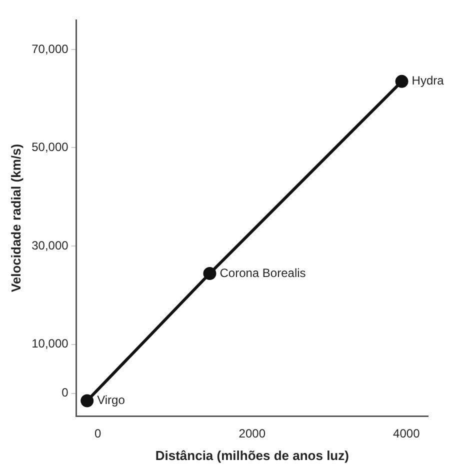 The width and height of the screenshot is (458, 473). Describe the element at coordinates (263, 273) in the screenshot. I see `annotation: Corona Borealis` at that location.